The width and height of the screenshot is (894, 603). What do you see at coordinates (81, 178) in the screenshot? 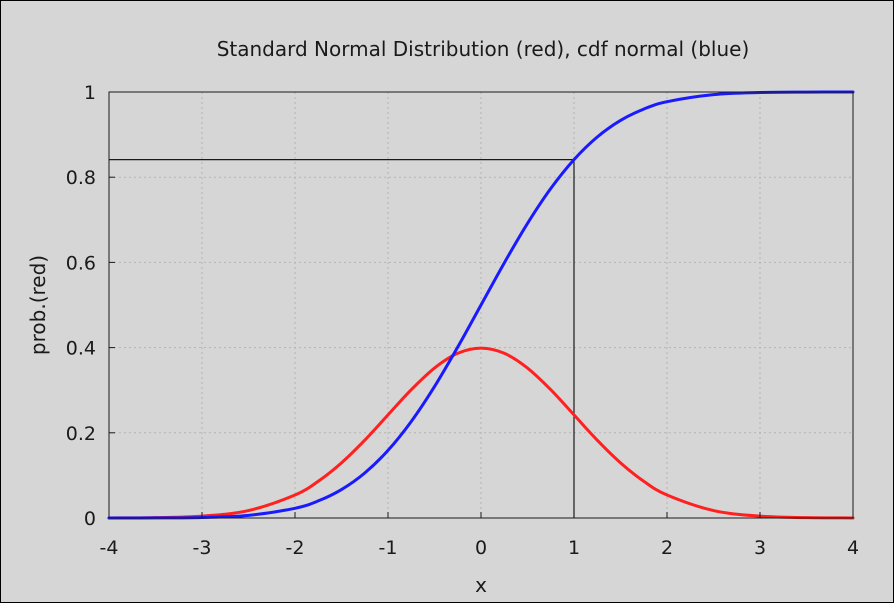
I see `y-tick-label: 0.8` at bounding box center [81, 178].